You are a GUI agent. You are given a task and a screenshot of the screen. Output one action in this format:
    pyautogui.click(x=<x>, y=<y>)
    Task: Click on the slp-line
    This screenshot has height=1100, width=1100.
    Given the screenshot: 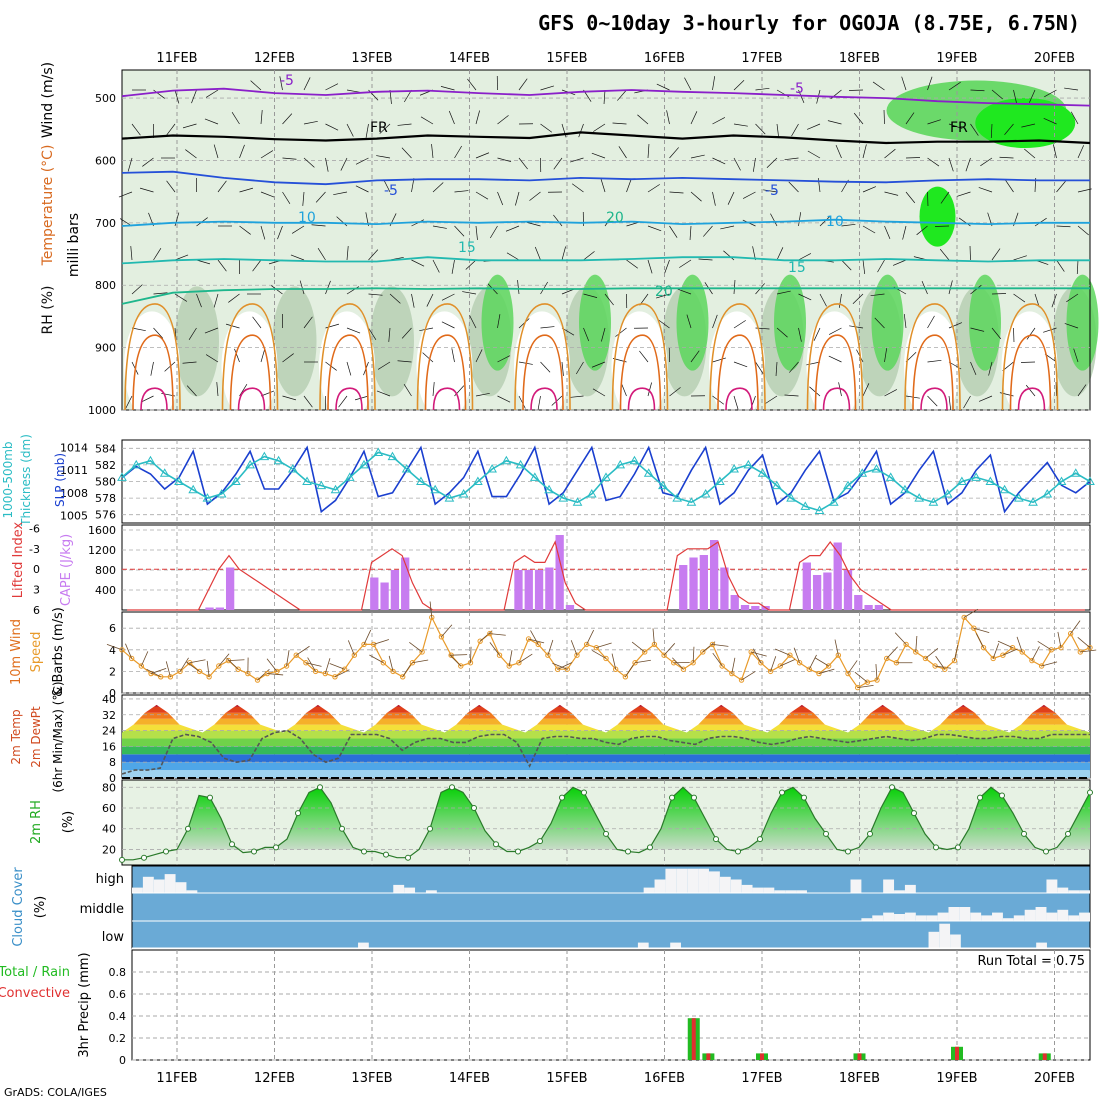 What is the action you would take?
    pyautogui.click(x=606, y=479)
    